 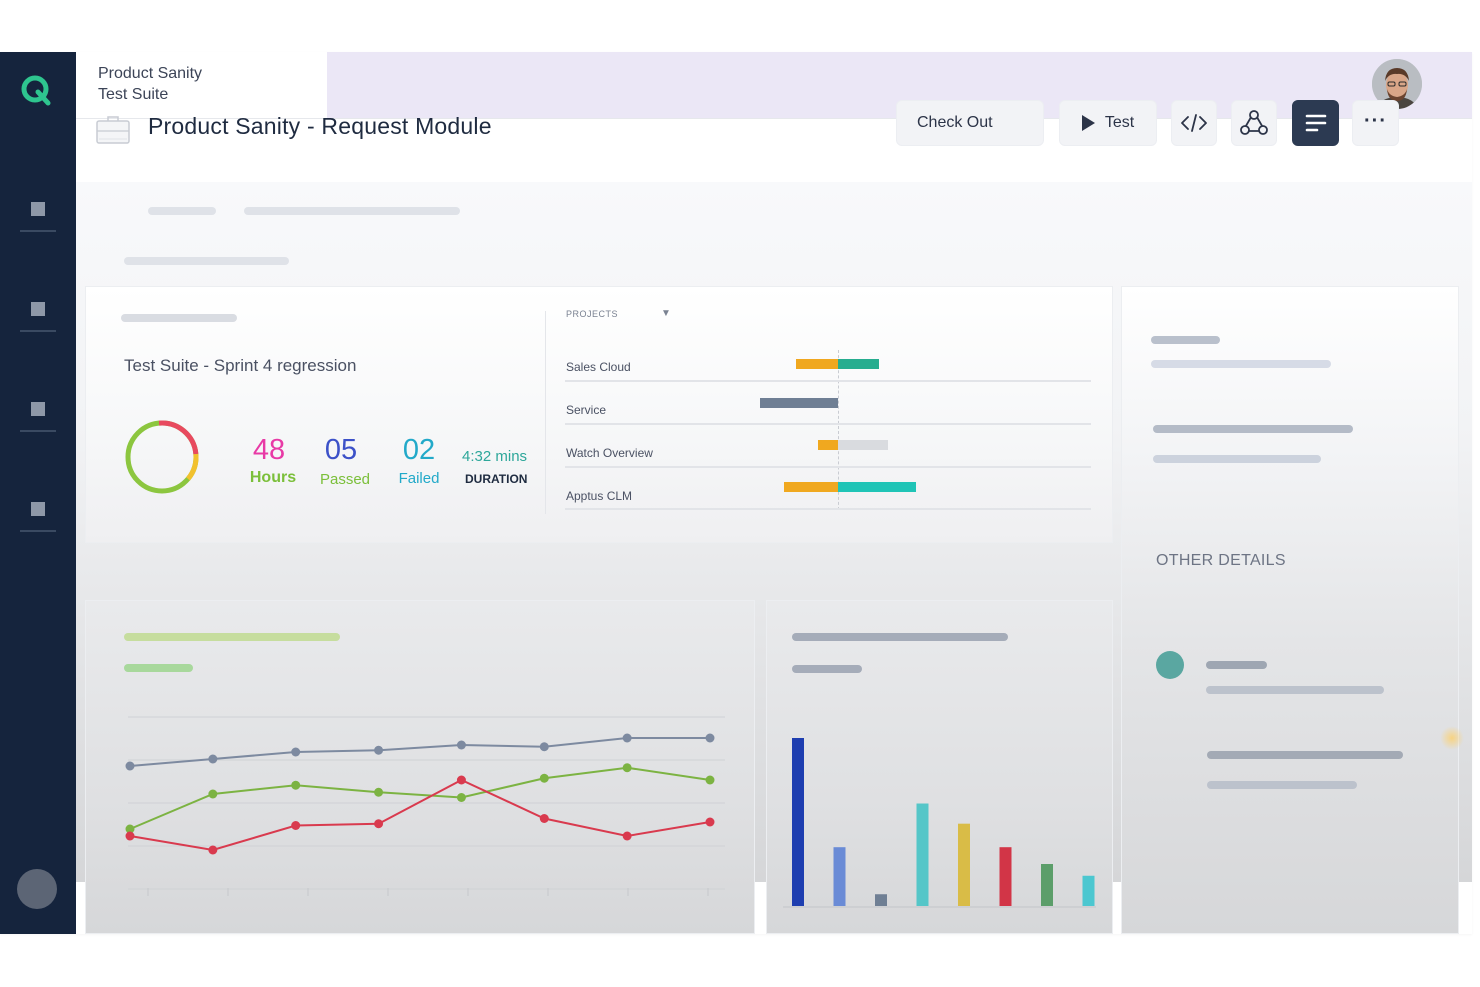 I want to click on section-heading-placeholder, so click(x=206, y=261).